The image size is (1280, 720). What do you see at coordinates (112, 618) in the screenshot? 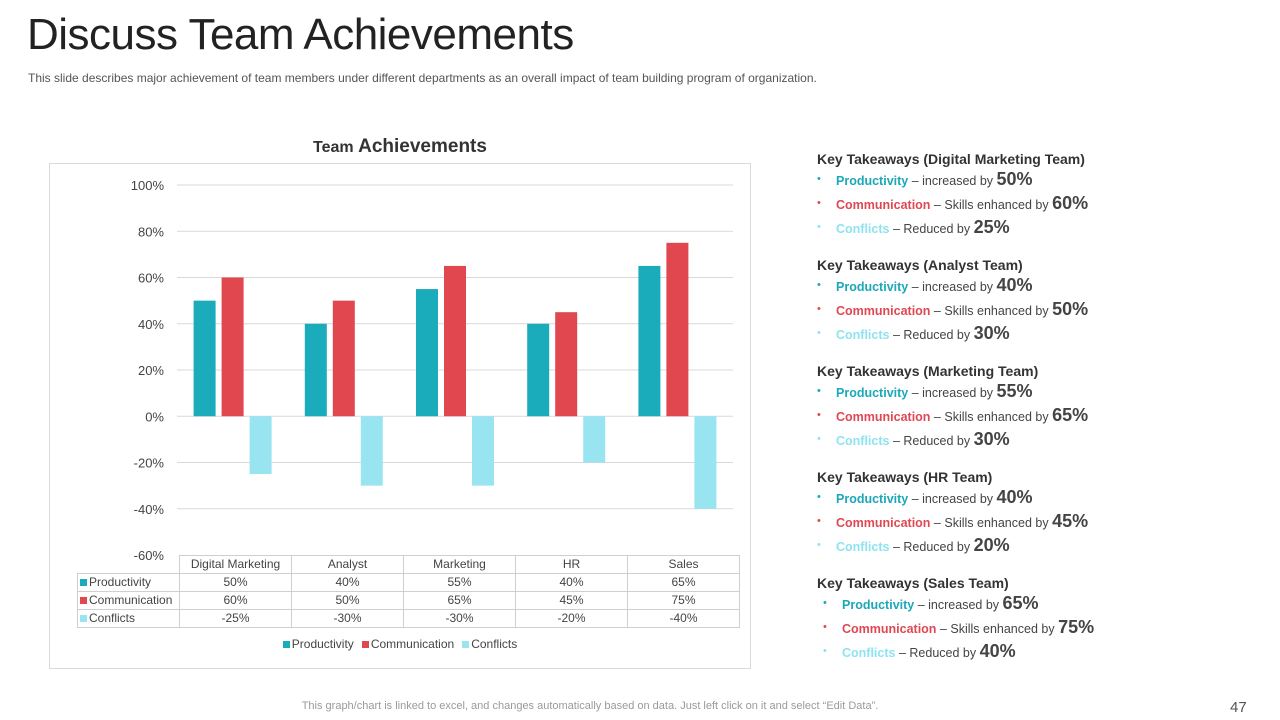
I see `series-name: Conflicts` at bounding box center [112, 618].